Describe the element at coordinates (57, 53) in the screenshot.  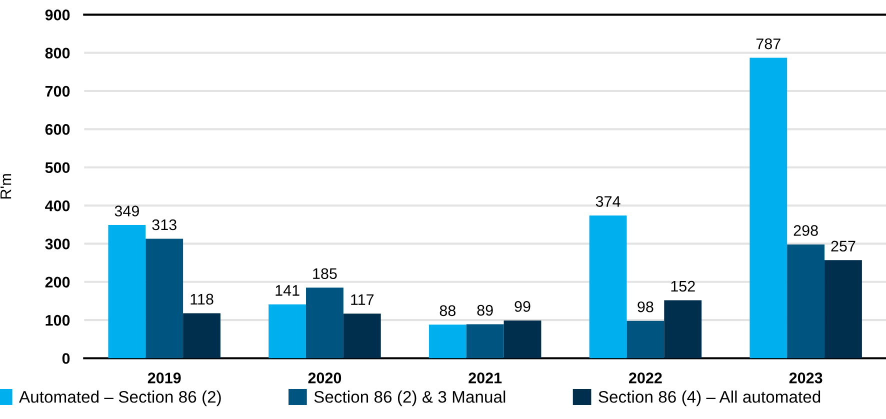
I see `y-tick-label: 800` at that location.